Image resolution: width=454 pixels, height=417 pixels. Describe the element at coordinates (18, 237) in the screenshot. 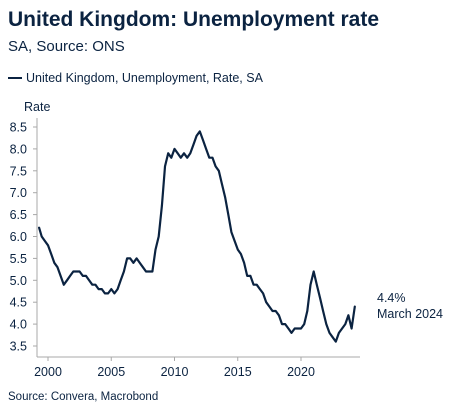

I see `y-tick-label: 6.0` at that location.